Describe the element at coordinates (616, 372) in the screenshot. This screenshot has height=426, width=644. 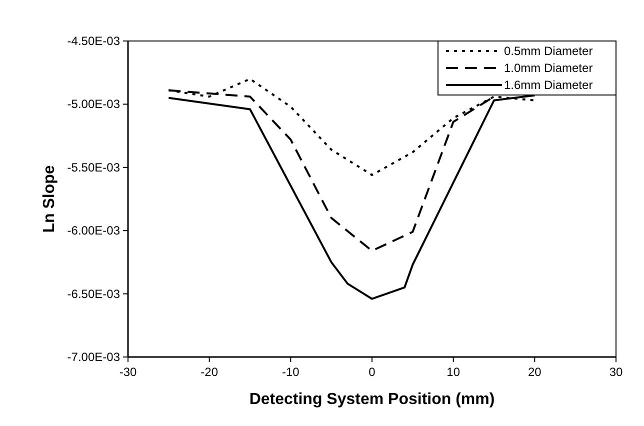
I see `x-tick-label: 30` at that location.